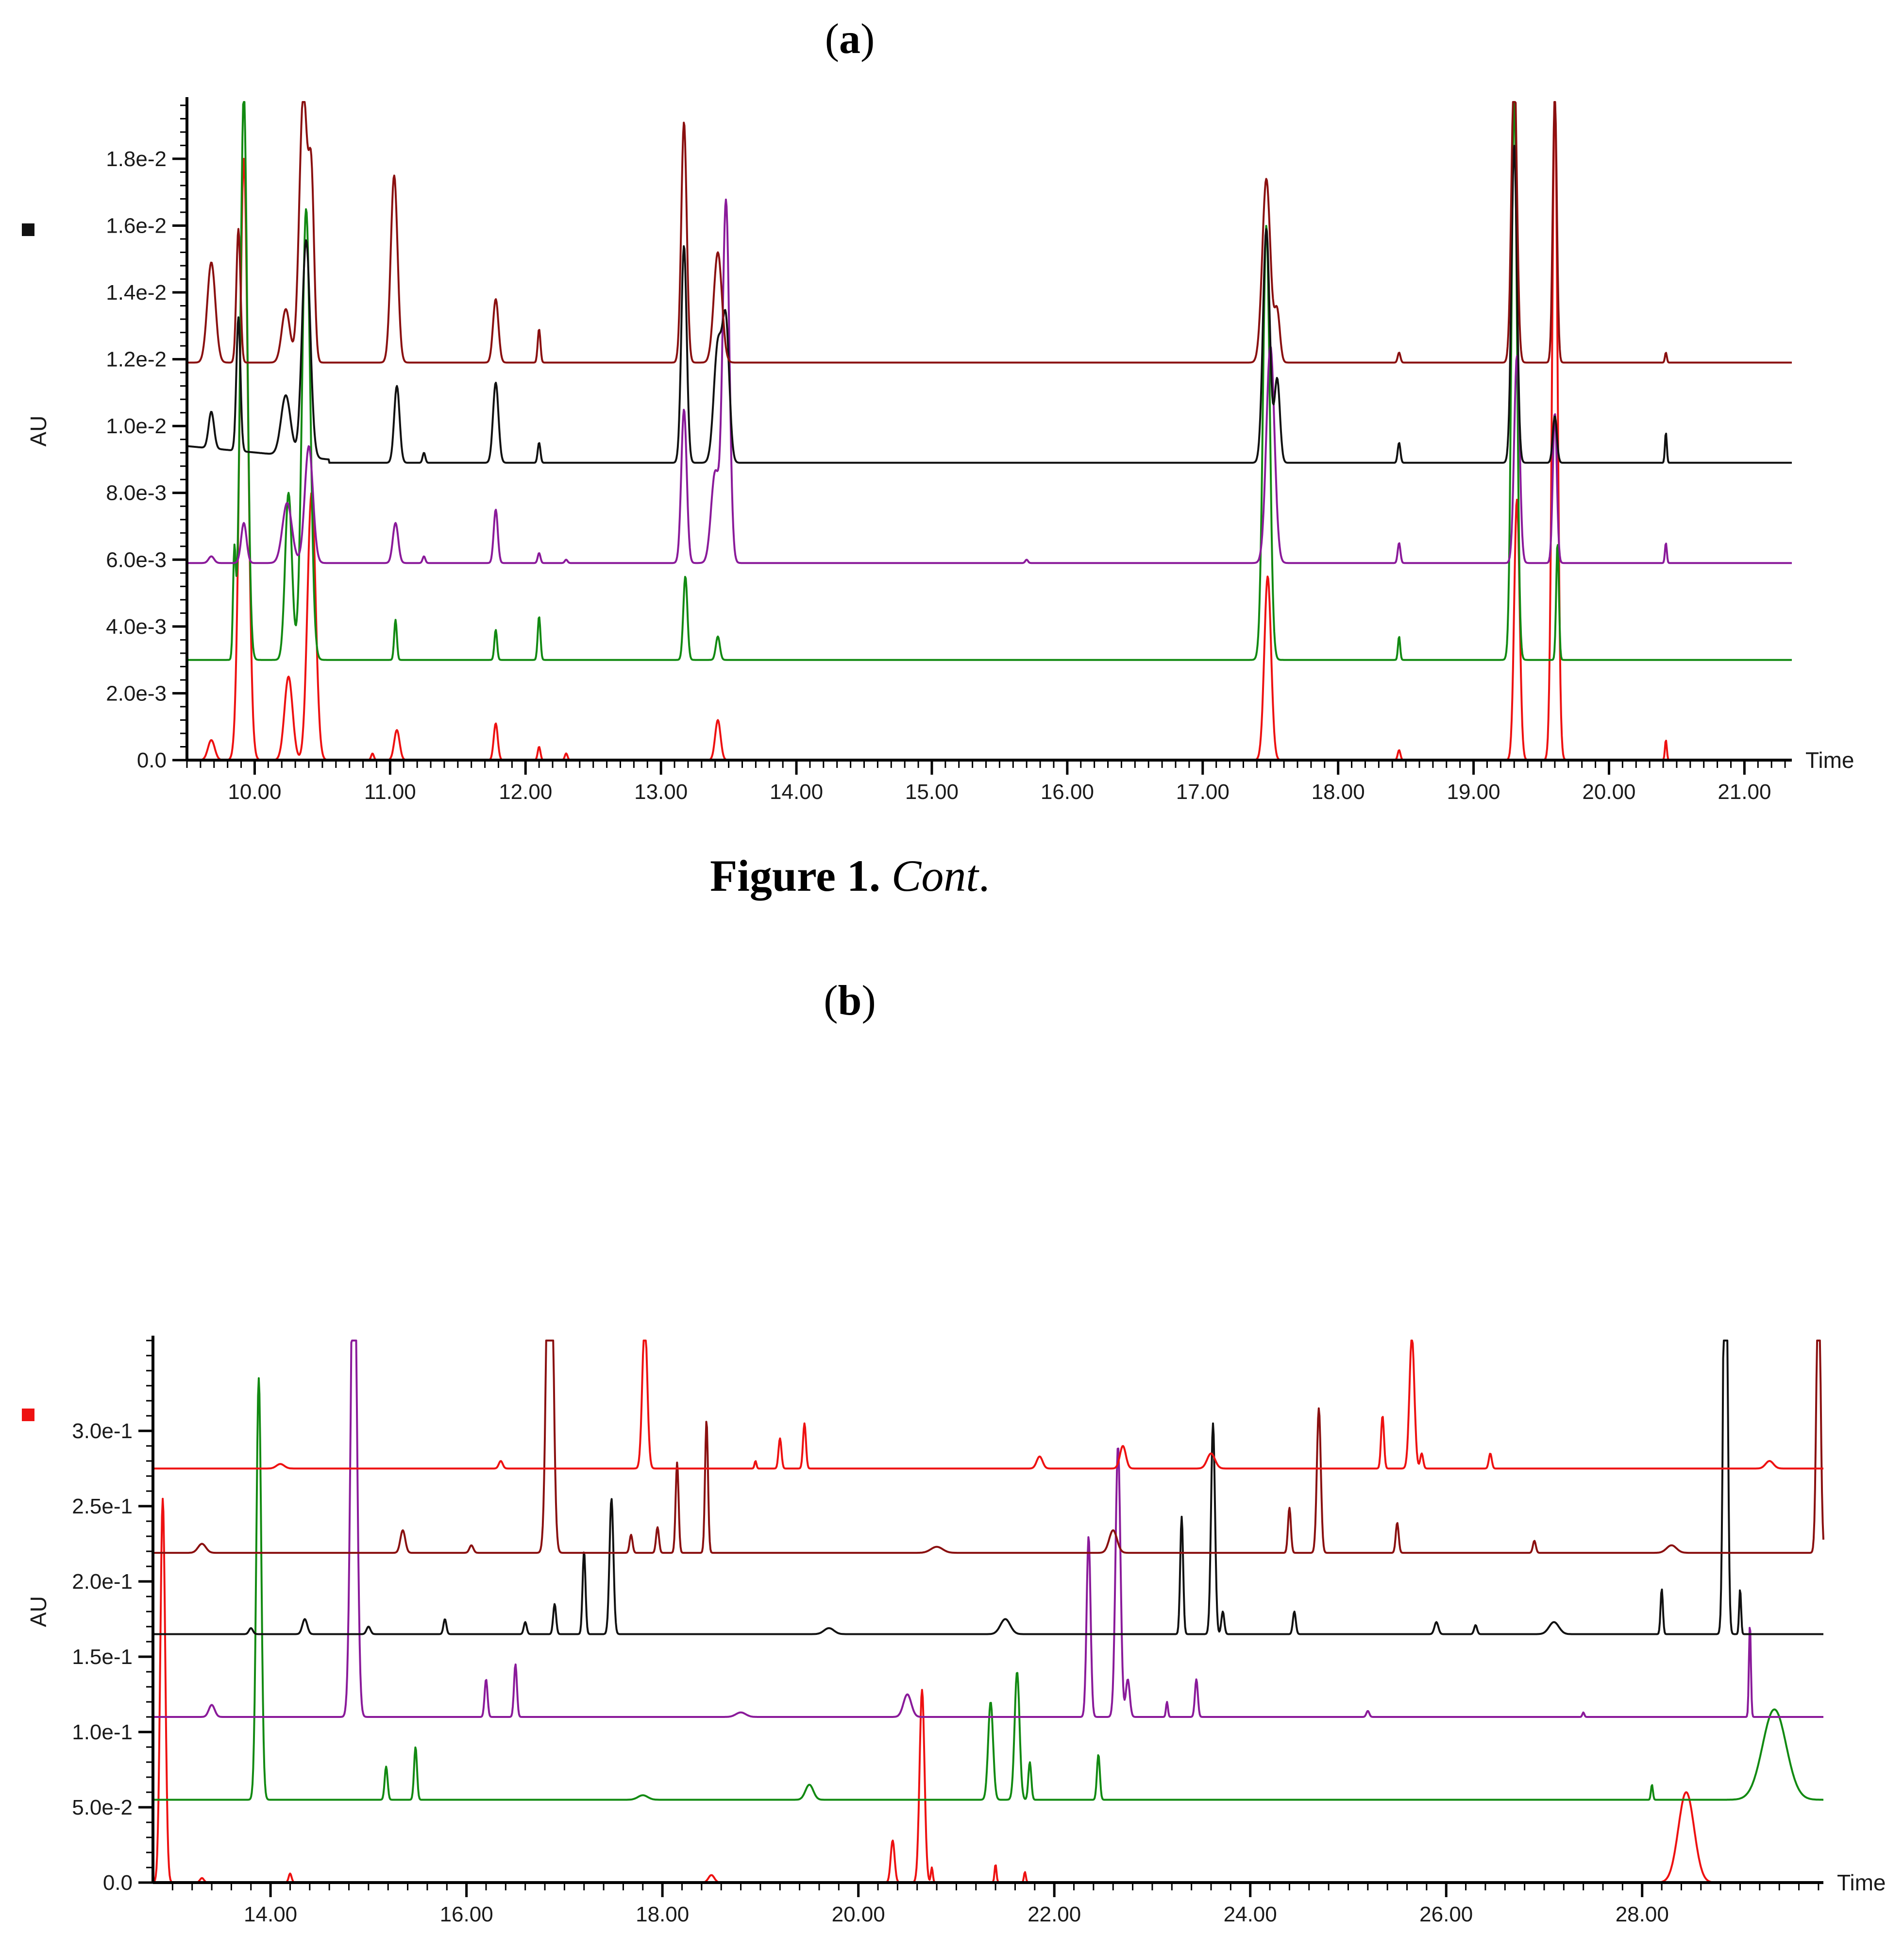 The image size is (1904, 1936). Describe the element at coordinates (932, 792) in the screenshot. I see `x-tick-label: 15.00` at that location.